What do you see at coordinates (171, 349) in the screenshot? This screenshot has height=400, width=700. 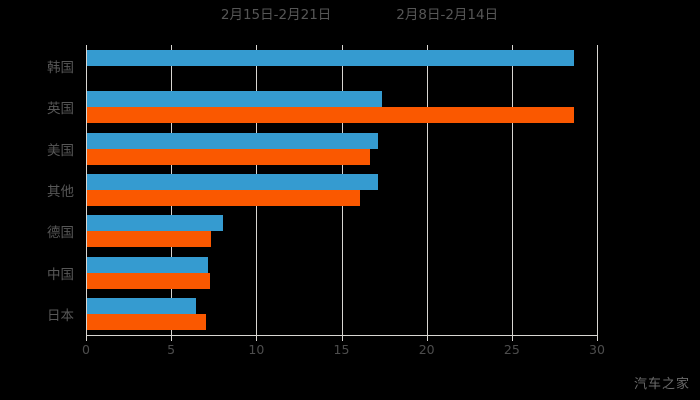 I see `x-tick-label: 5` at bounding box center [171, 349].